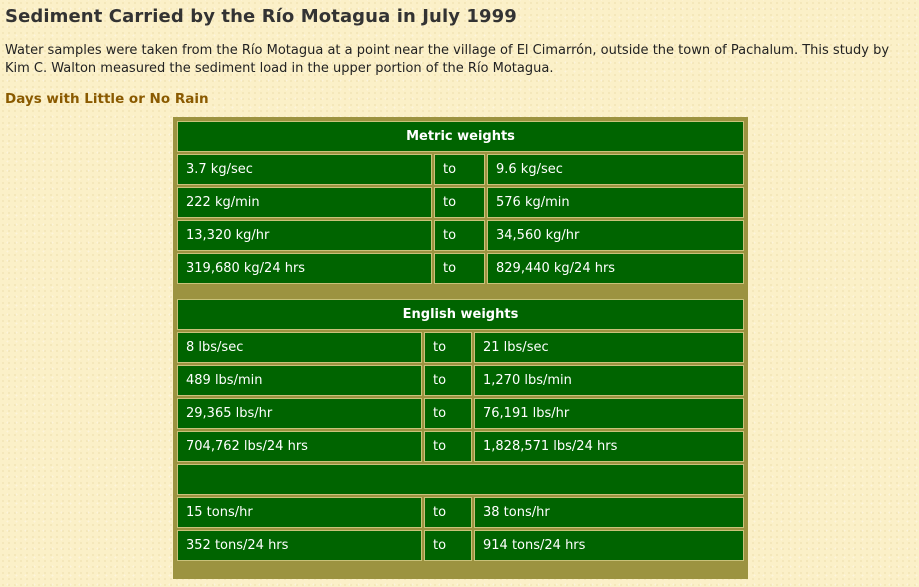  Describe the element at coordinates (609, 413) in the screenshot. I see `range-end: 76,191 lbs/hr` at that location.